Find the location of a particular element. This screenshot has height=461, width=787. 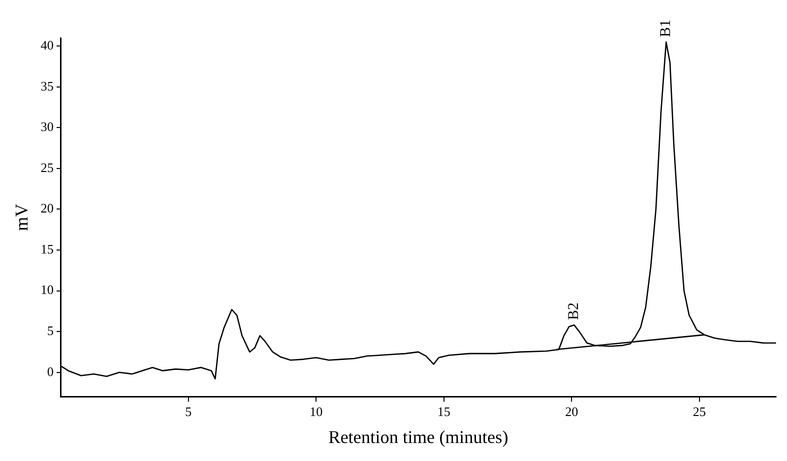

y-tick-label: 30 is located at coordinates (47, 126).